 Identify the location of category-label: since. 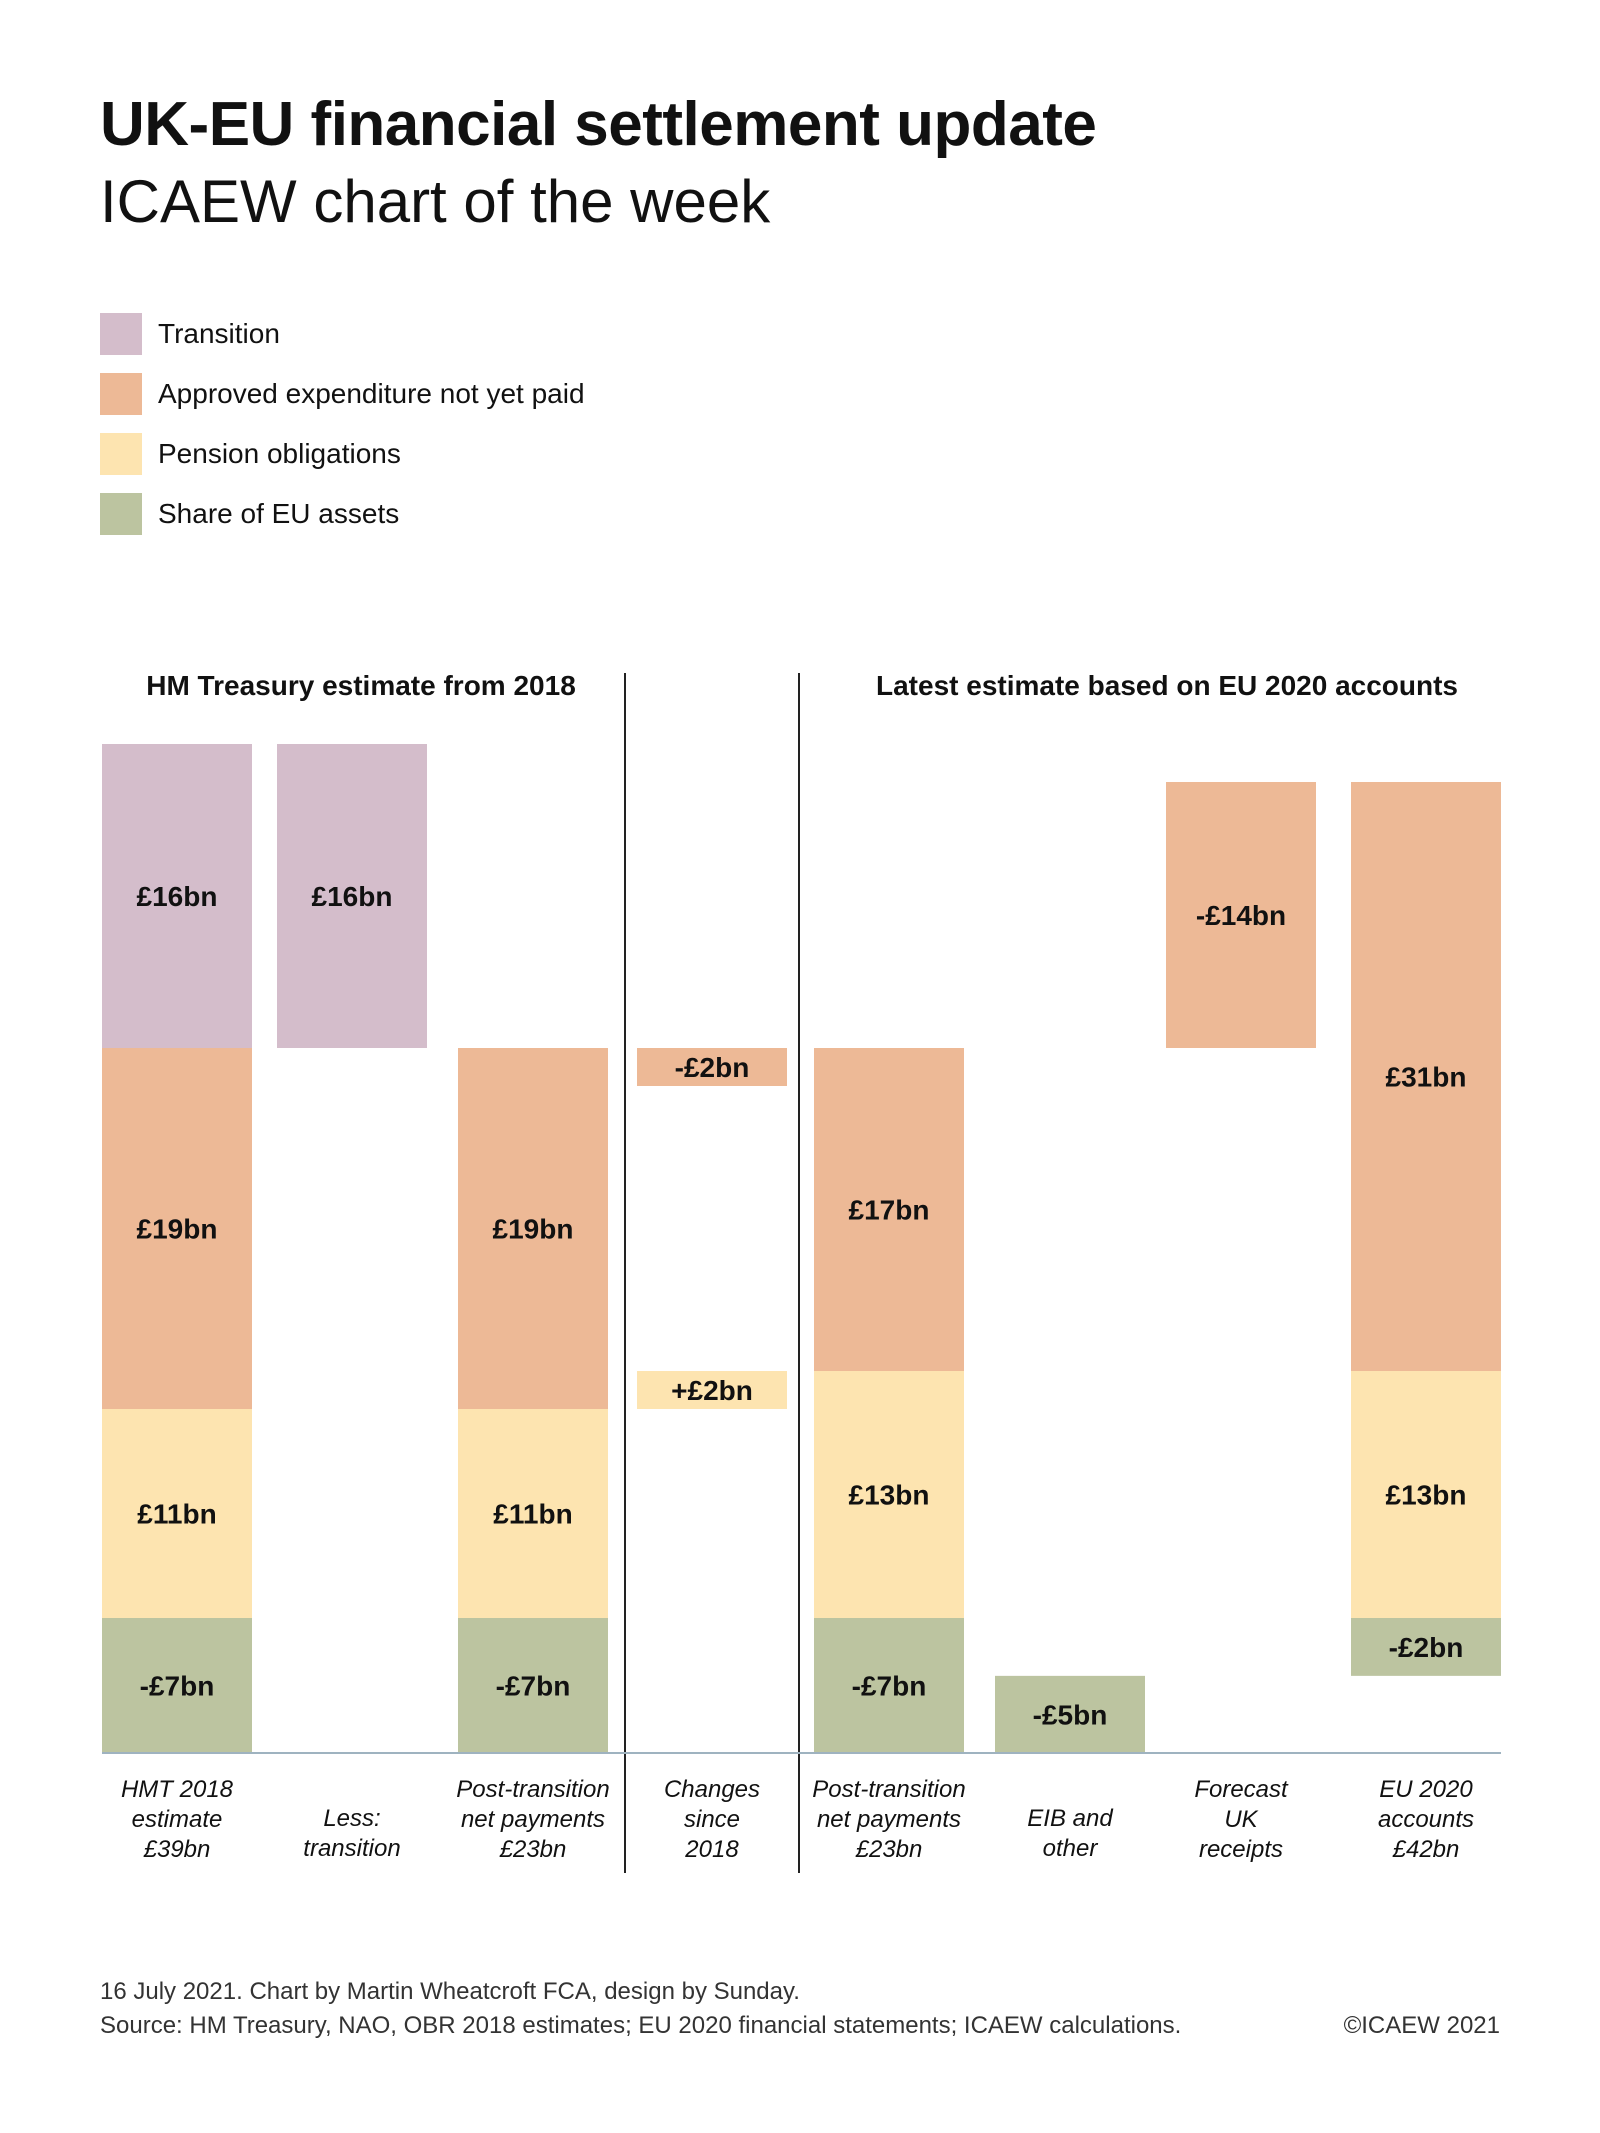
(712, 1819).